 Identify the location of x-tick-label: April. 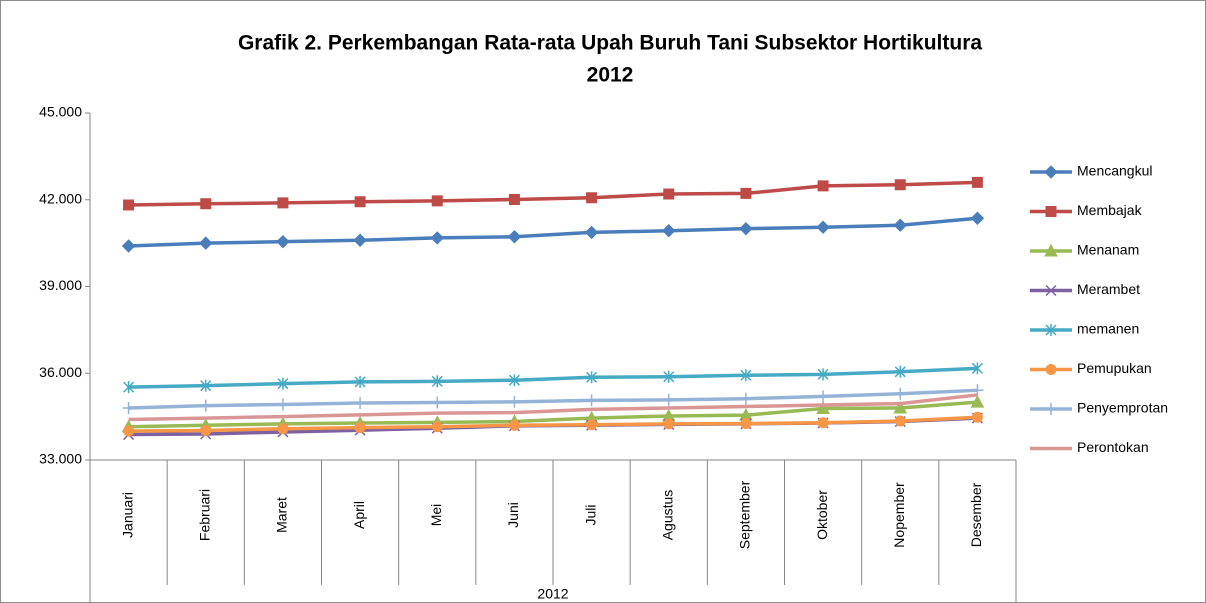
(359, 515).